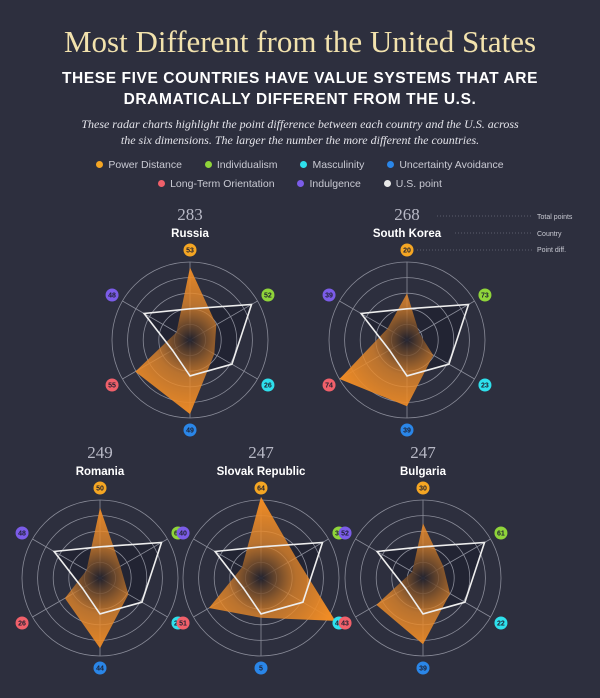 Image resolution: width=600 pixels, height=698 pixels. I want to click on diff-label: 20, so click(407, 251).